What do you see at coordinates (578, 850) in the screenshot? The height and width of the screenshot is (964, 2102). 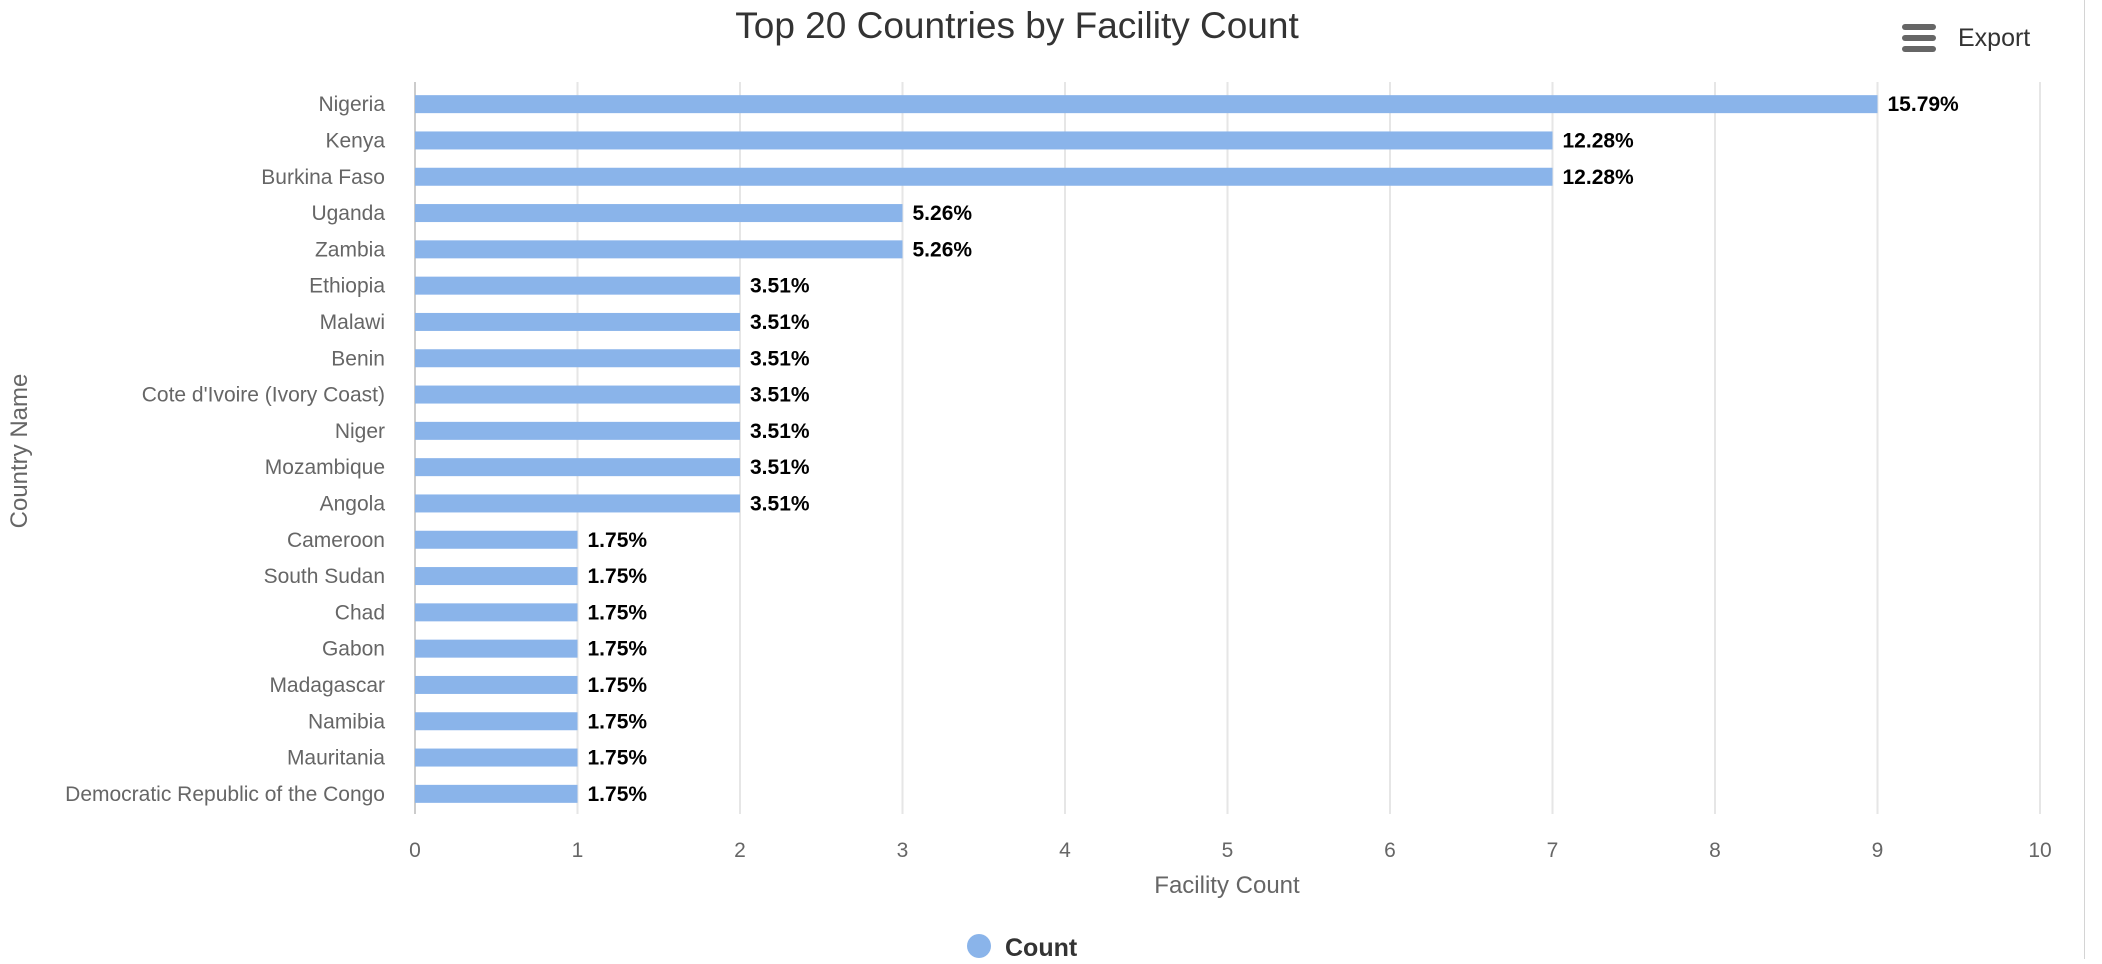 I see `x-tick-label: 1` at bounding box center [578, 850].